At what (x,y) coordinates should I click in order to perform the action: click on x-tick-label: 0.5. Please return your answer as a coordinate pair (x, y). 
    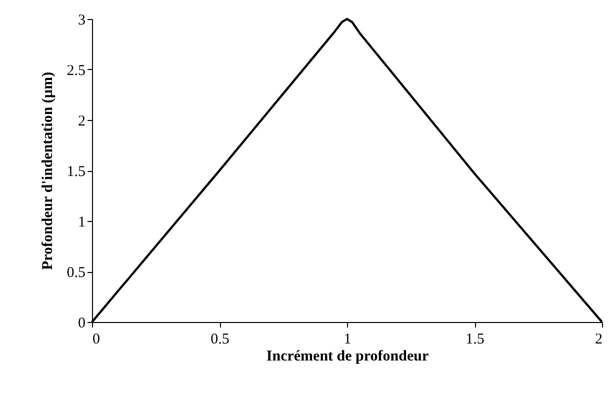
    Looking at the image, I should click on (220, 340).